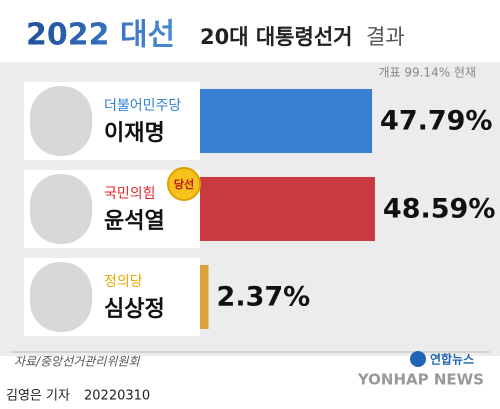  Describe the element at coordinates (264, 297) in the screenshot. I see `value-label: 2.37%` at that location.